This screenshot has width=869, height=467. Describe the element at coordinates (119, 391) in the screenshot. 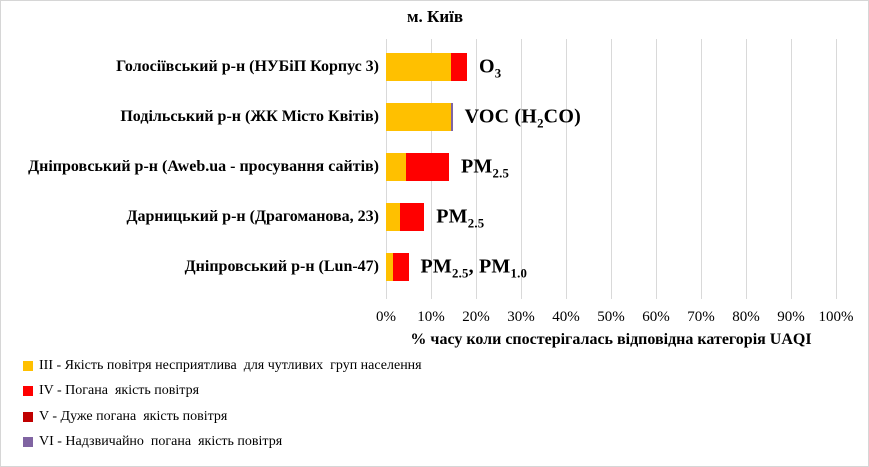

I see `legend-label: IV - Погана якість повітря` at that location.